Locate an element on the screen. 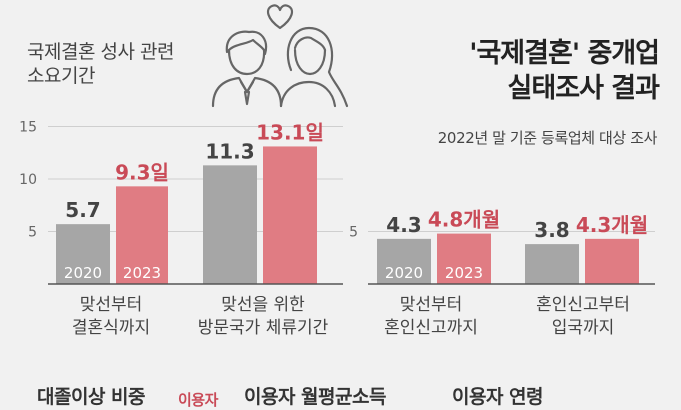  category-label: 방문국가 체류기간 is located at coordinates (263, 328).